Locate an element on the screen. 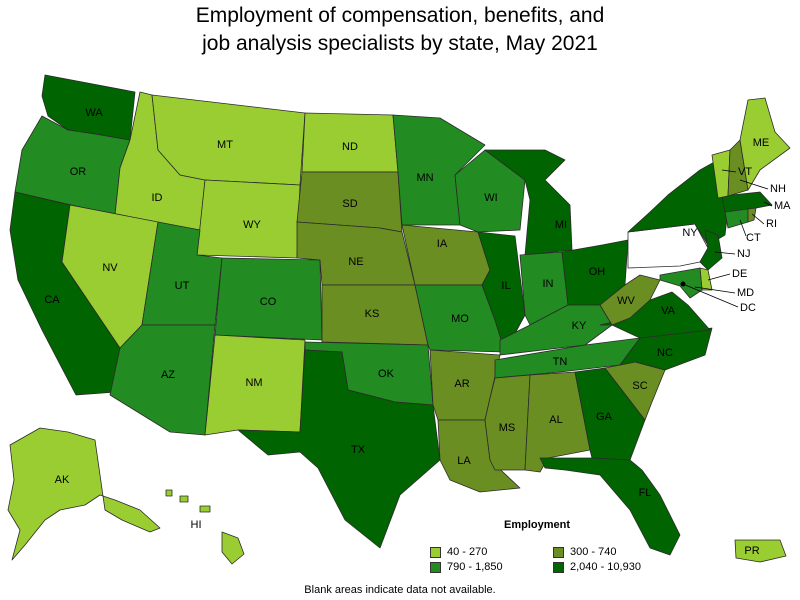  state-il is located at coordinates (501, 292).